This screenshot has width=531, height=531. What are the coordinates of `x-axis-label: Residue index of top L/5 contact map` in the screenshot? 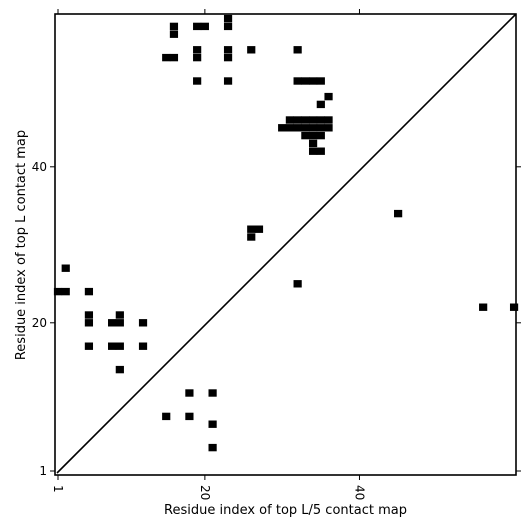 It's located at (285, 510).